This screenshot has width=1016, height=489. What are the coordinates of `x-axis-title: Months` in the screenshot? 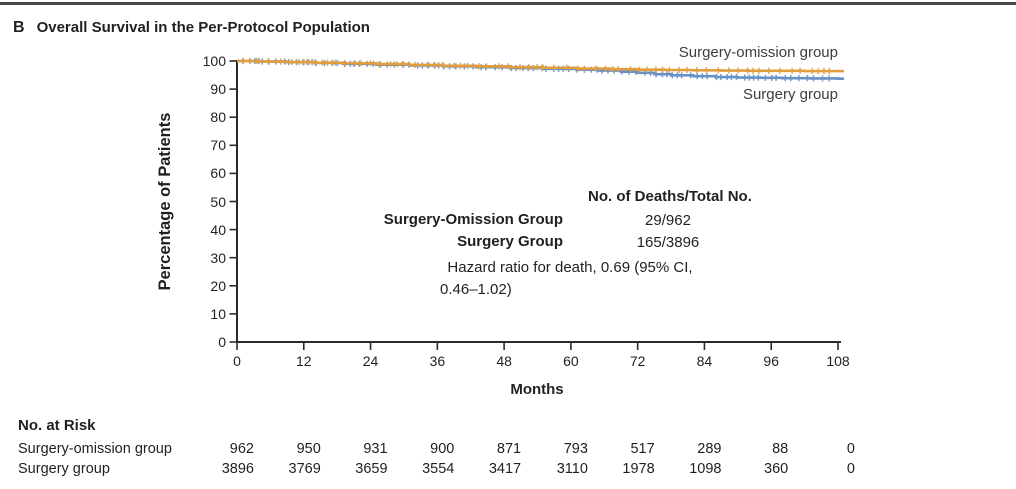 It's located at (537, 389).